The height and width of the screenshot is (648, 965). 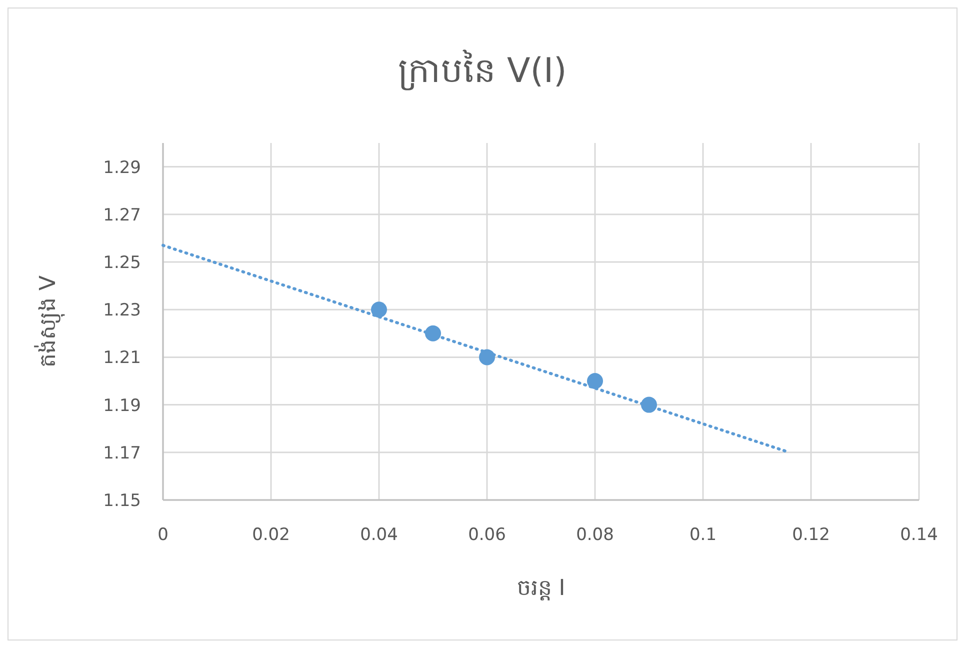 What do you see at coordinates (122, 168) in the screenshot?
I see `y-tick-label: 1.29` at bounding box center [122, 168].